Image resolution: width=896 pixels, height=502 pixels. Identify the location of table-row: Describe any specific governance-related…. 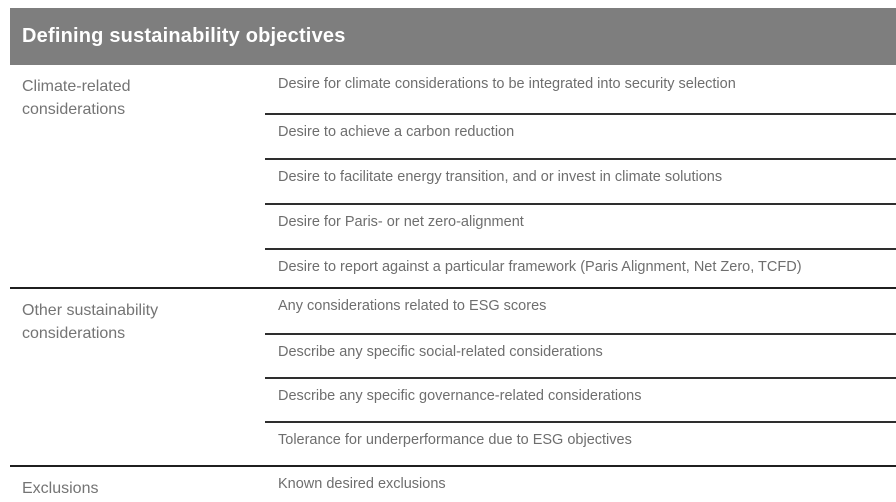
(580, 399).